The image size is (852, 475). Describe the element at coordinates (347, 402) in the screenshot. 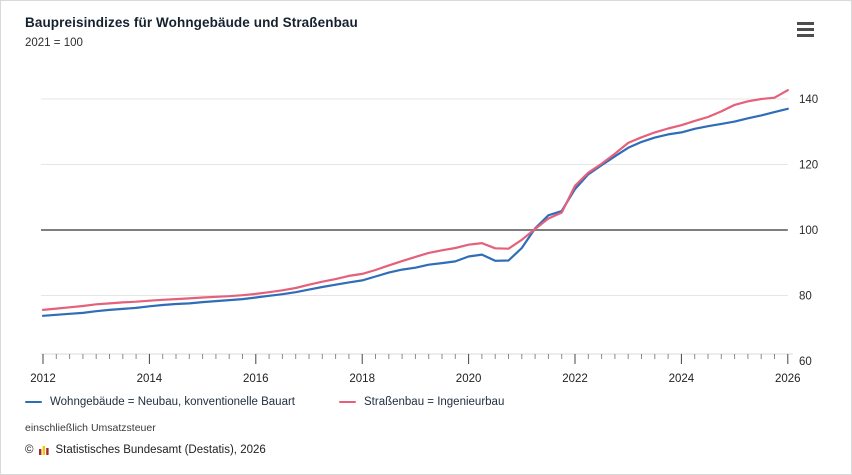

I see `legend-line-strassenbau-icon` at that location.